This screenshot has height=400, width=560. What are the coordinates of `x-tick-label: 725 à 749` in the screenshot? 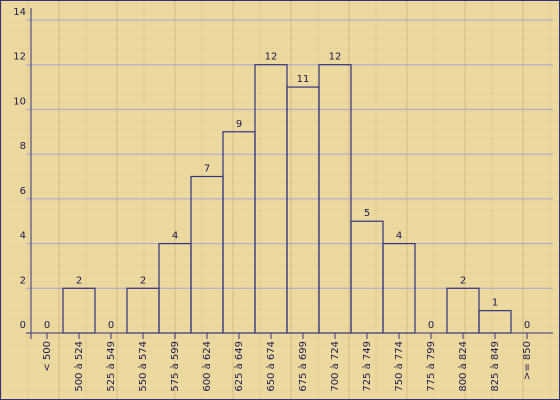 It's located at (367, 366).